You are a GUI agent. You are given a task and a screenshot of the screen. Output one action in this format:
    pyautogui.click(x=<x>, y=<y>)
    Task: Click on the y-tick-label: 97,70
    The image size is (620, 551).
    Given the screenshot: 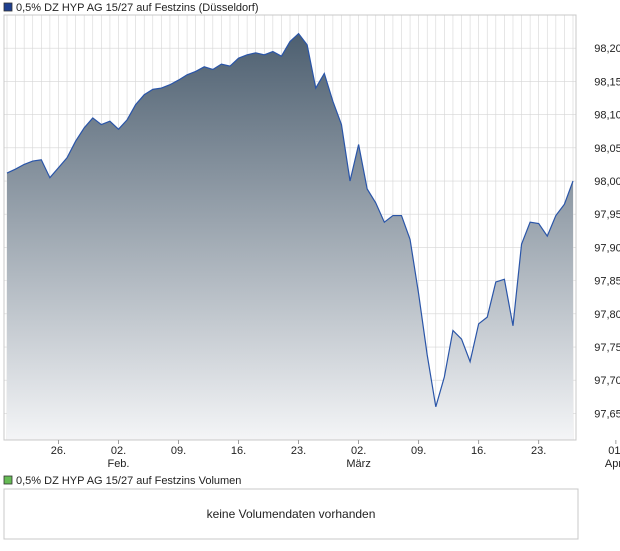 What is the action you would take?
    pyautogui.click(x=607, y=381)
    